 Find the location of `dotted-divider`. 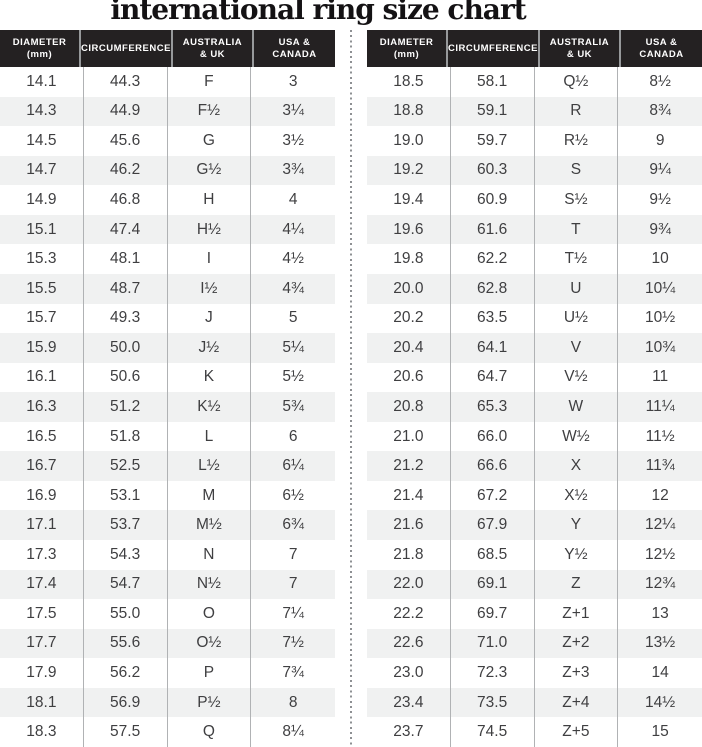

dotted-divider is located at coordinates (351, 388).